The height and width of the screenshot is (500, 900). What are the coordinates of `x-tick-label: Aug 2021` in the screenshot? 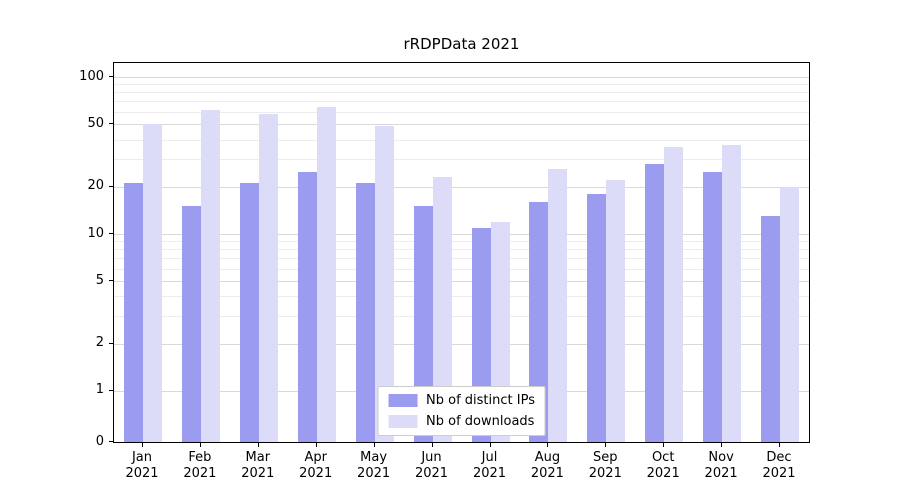 It's located at (547, 466).